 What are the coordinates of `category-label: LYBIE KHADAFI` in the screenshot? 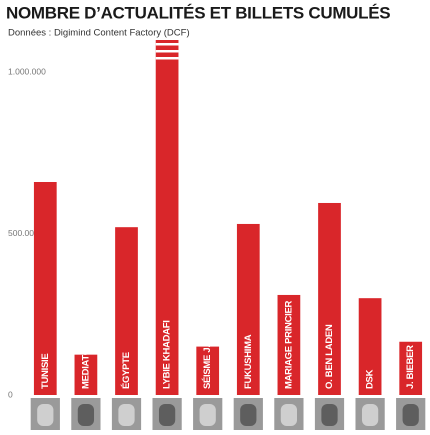 It's located at (167, 354).